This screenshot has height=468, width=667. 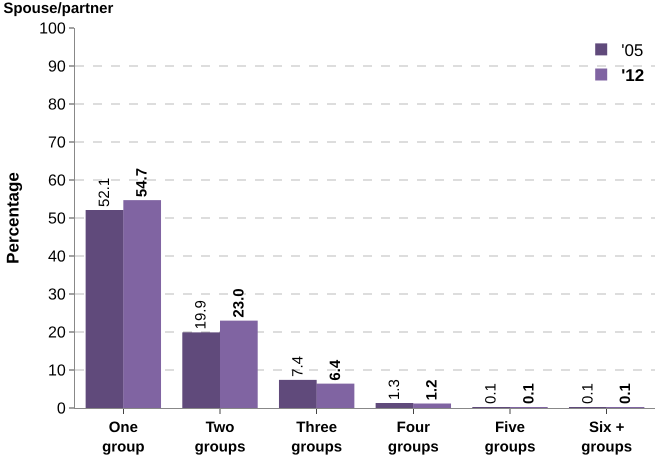 What do you see at coordinates (123, 437) in the screenshot?
I see `x-tick-label: One group` at bounding box center [123, 437].